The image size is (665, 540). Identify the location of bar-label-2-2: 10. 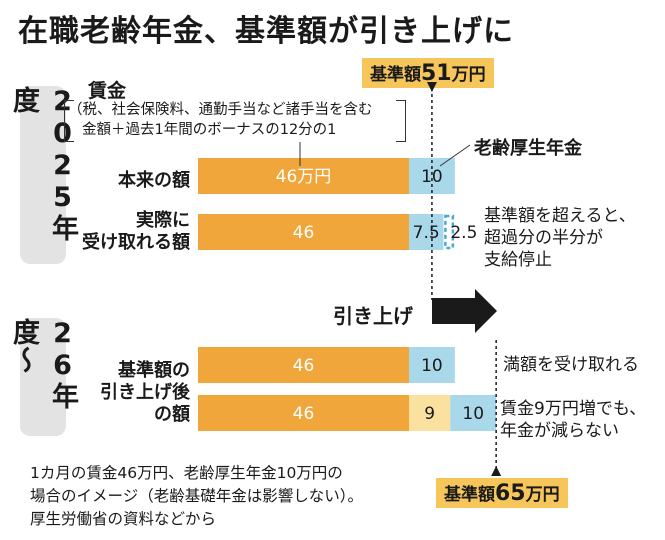
(432, 366).